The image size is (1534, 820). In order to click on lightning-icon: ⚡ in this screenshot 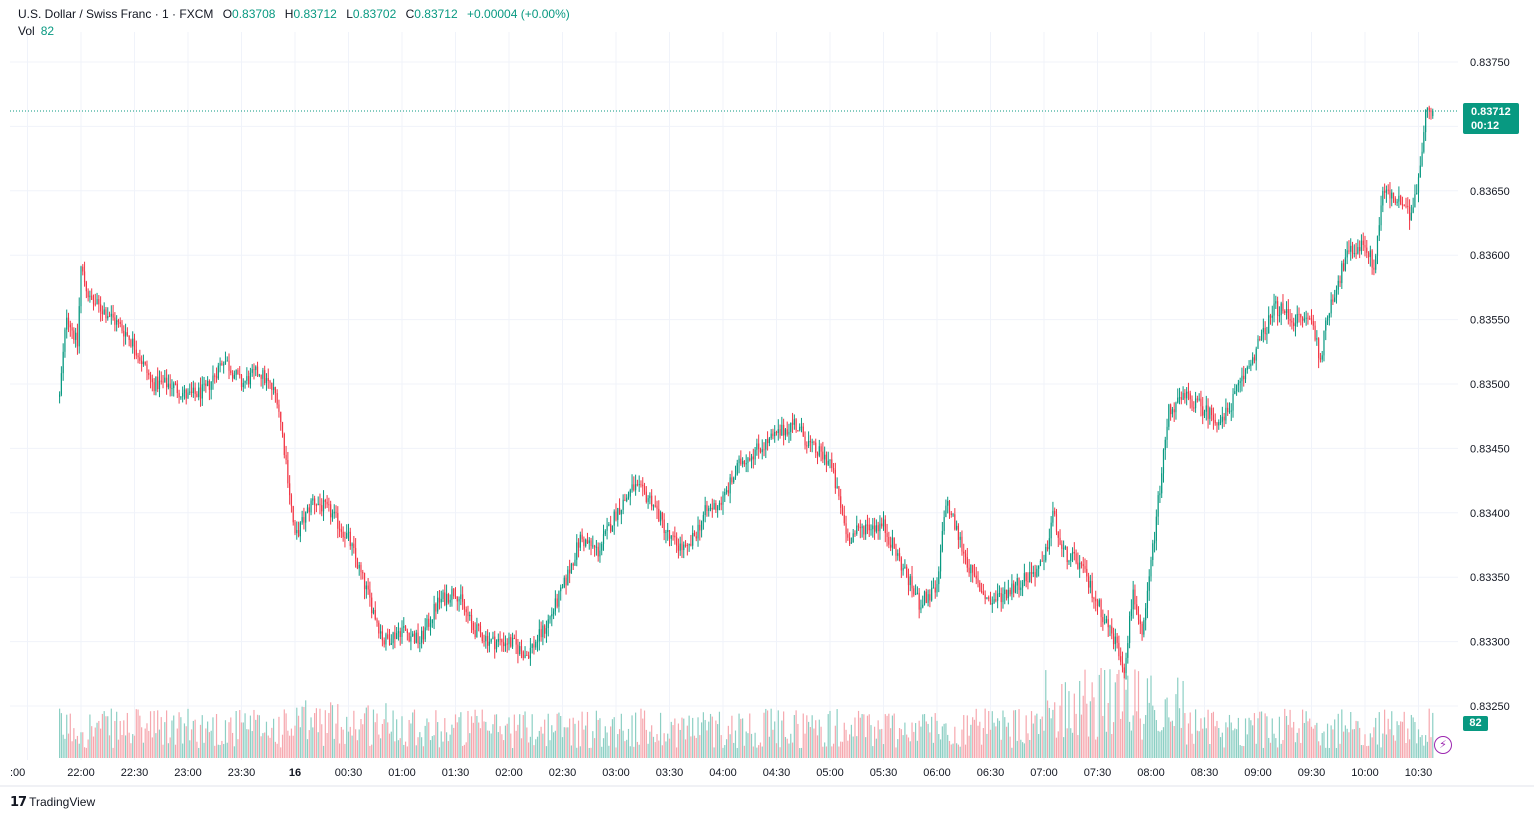, I will do `click(1443, 745)`.